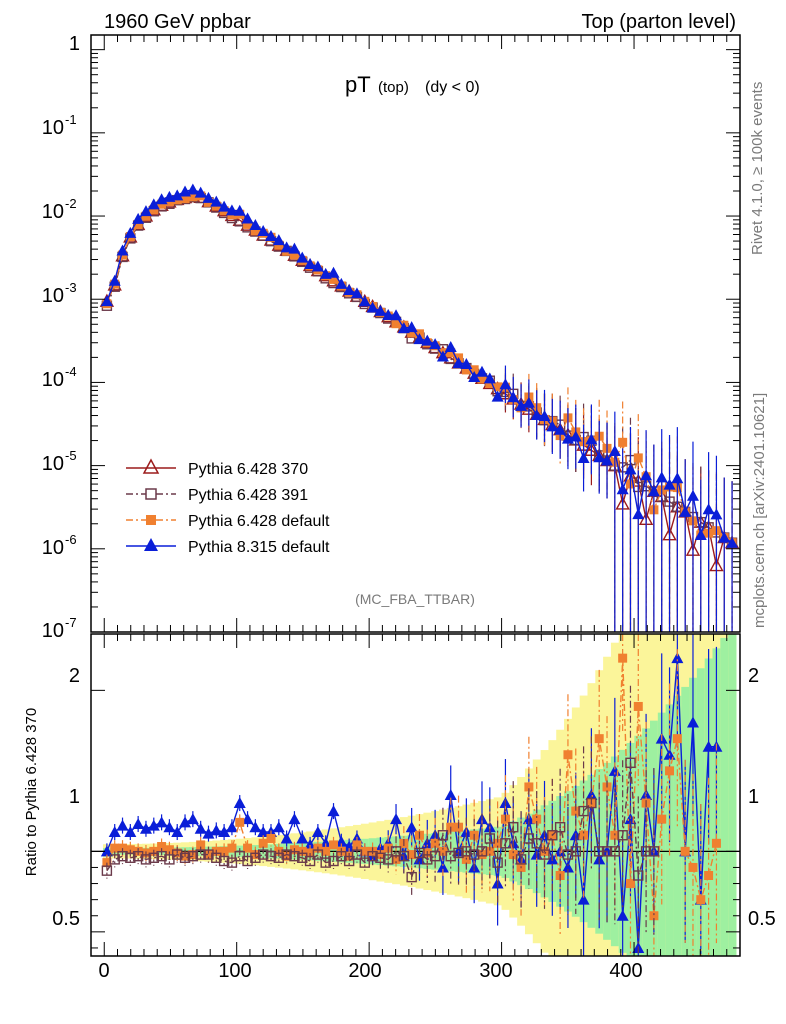  Describe the element at coordinates (724, 796) in the screenshot. I see `uncertainty-band-green` at that location.